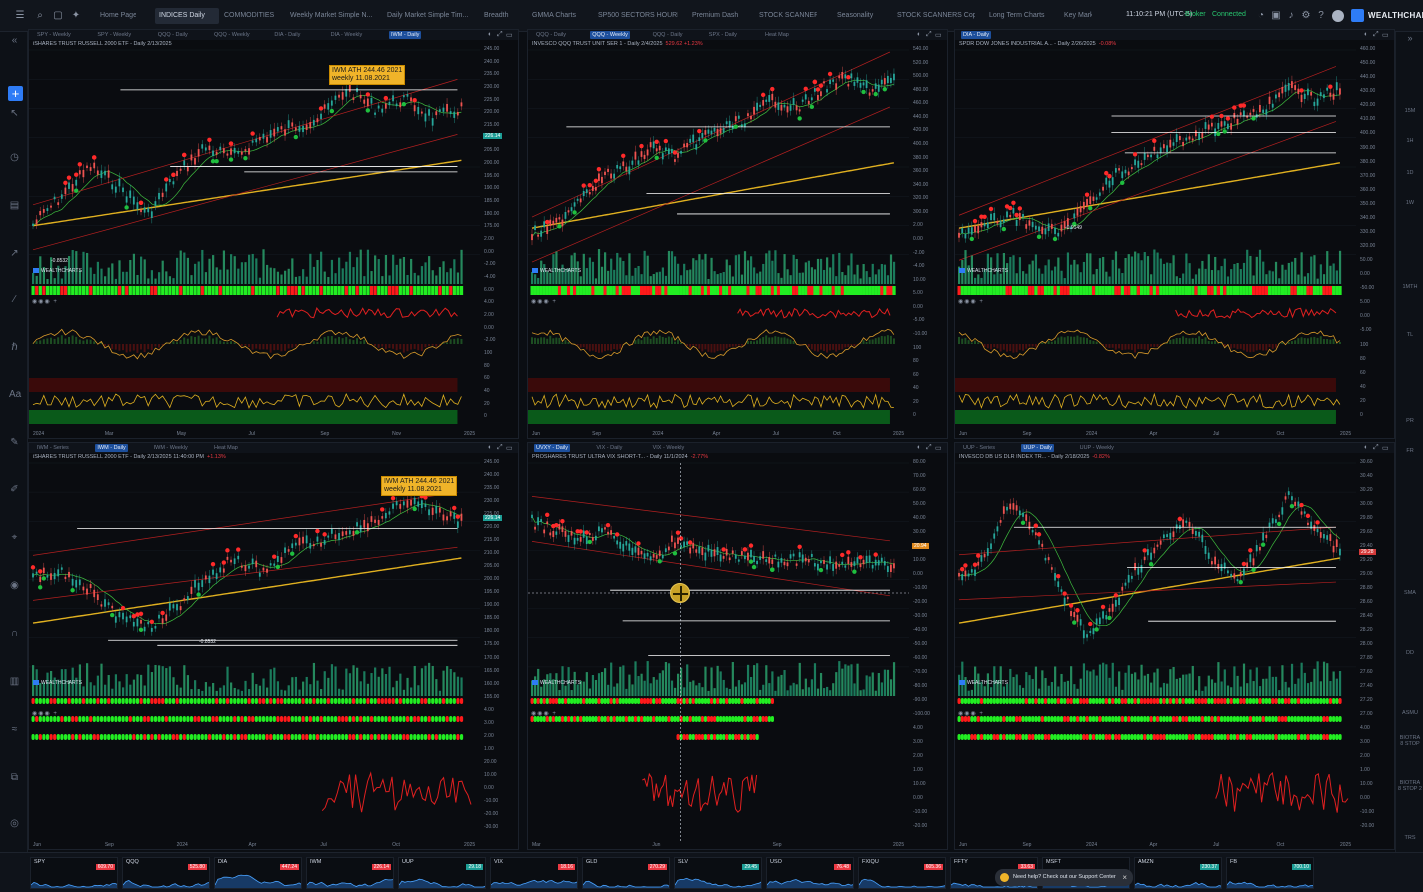 This screenshot has height=892, width=1423. I want to click on side-label: BIOTRA 8 STOP 2, so click(1410, 786).